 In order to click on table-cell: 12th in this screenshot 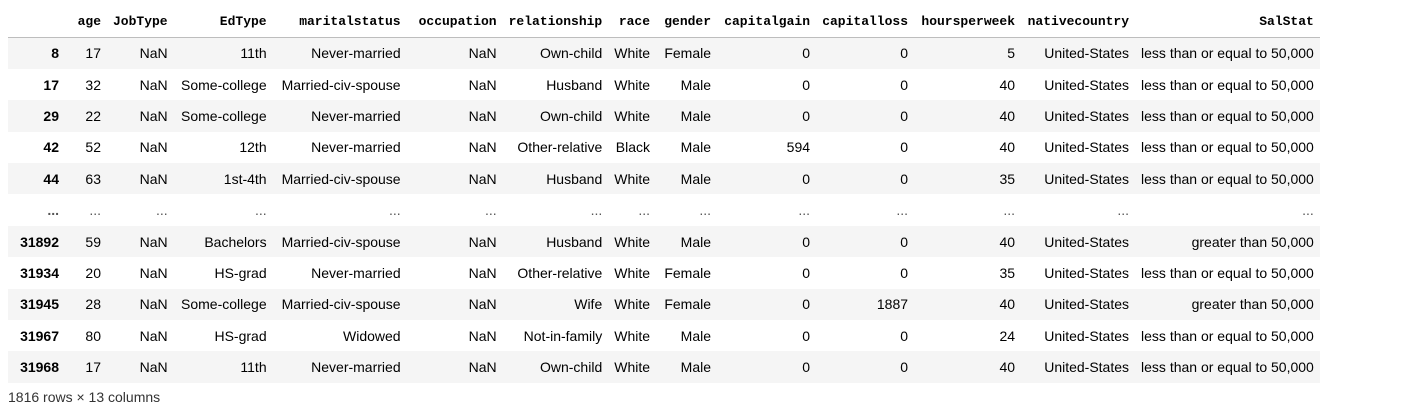, I will do `click(253, 147)`.